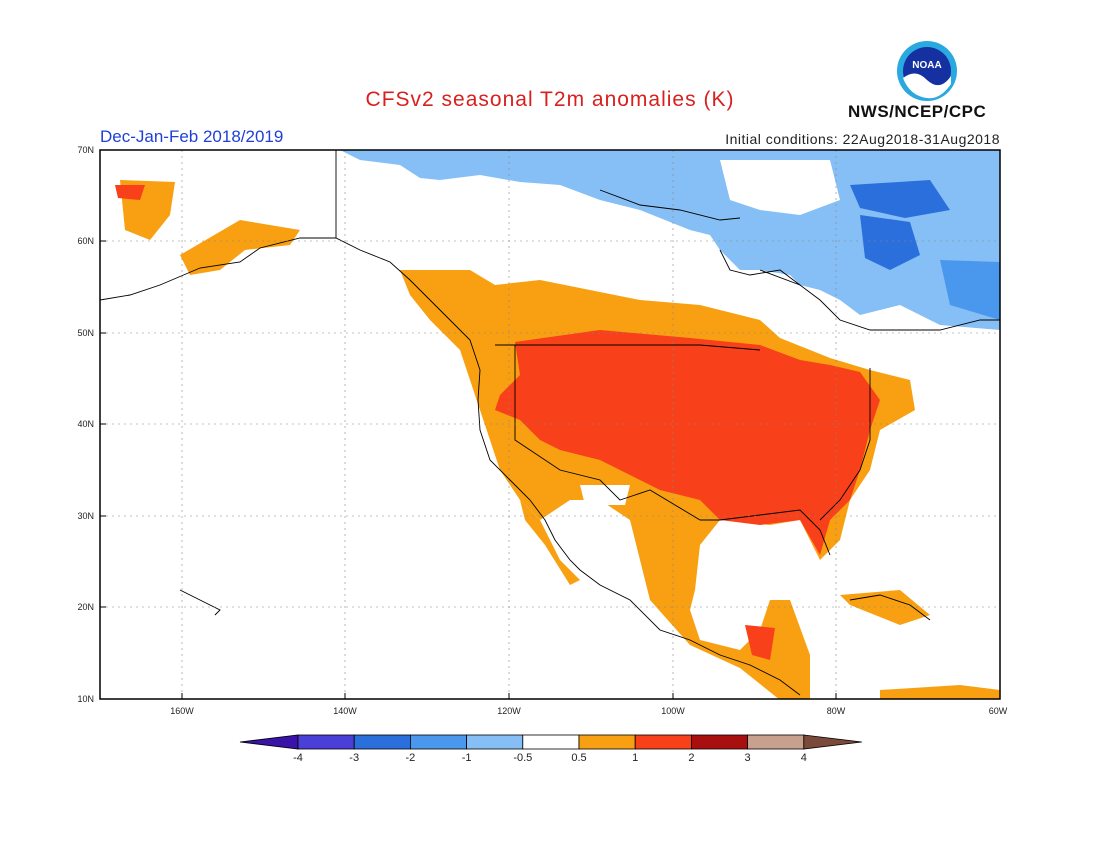 The height and width of the screenshot is (850, 1100). I want to click on cold-anomaly-hudson, so click(780, 187).